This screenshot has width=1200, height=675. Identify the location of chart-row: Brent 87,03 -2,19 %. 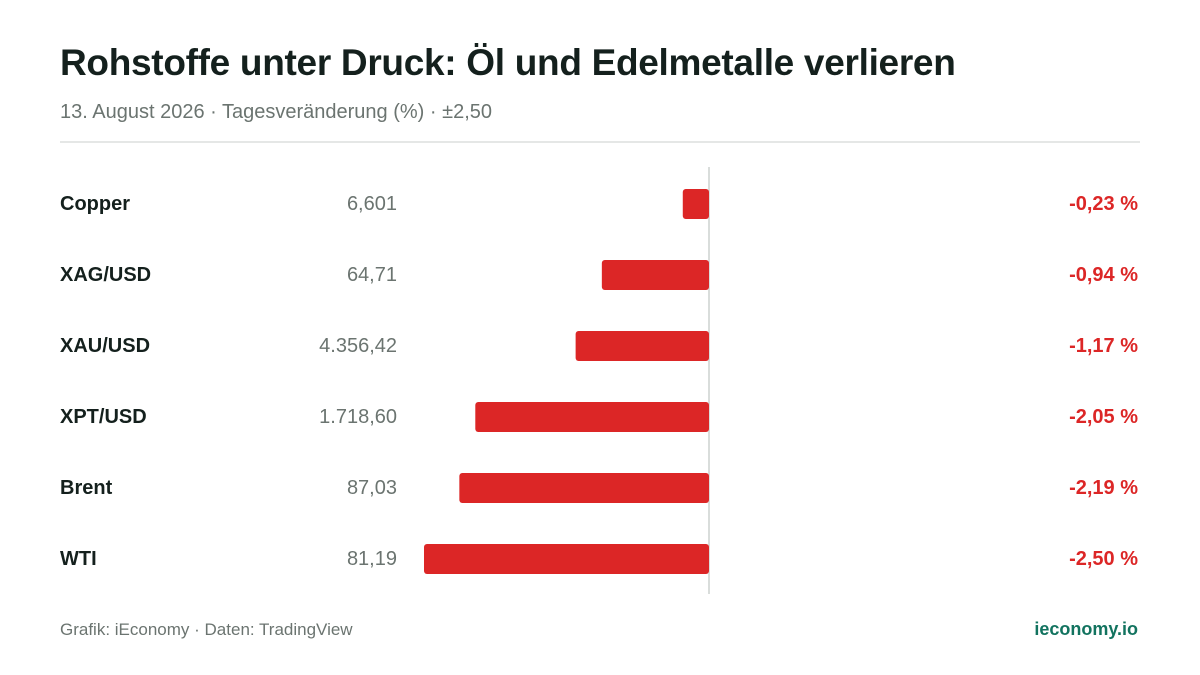
(599, 488).